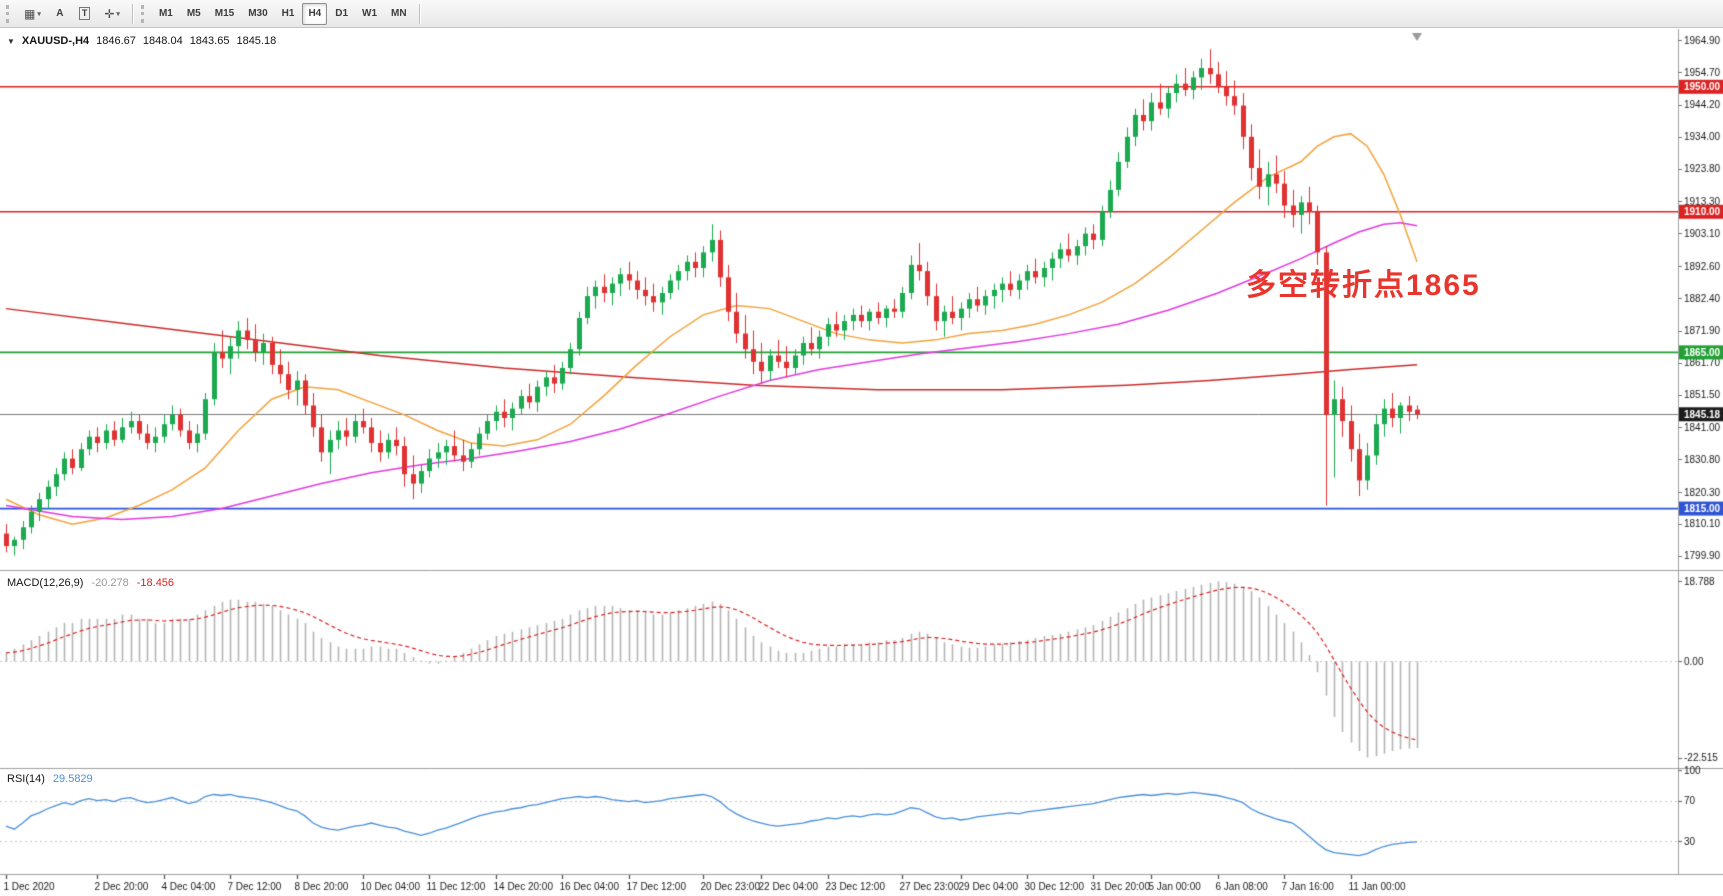 The height and width of the screenshot is (896, 1723). Describe the element at coordinates (50, 779) in the screenshot. I see `rsi-indicator-label: RSI(14) 29.5829` at that location.